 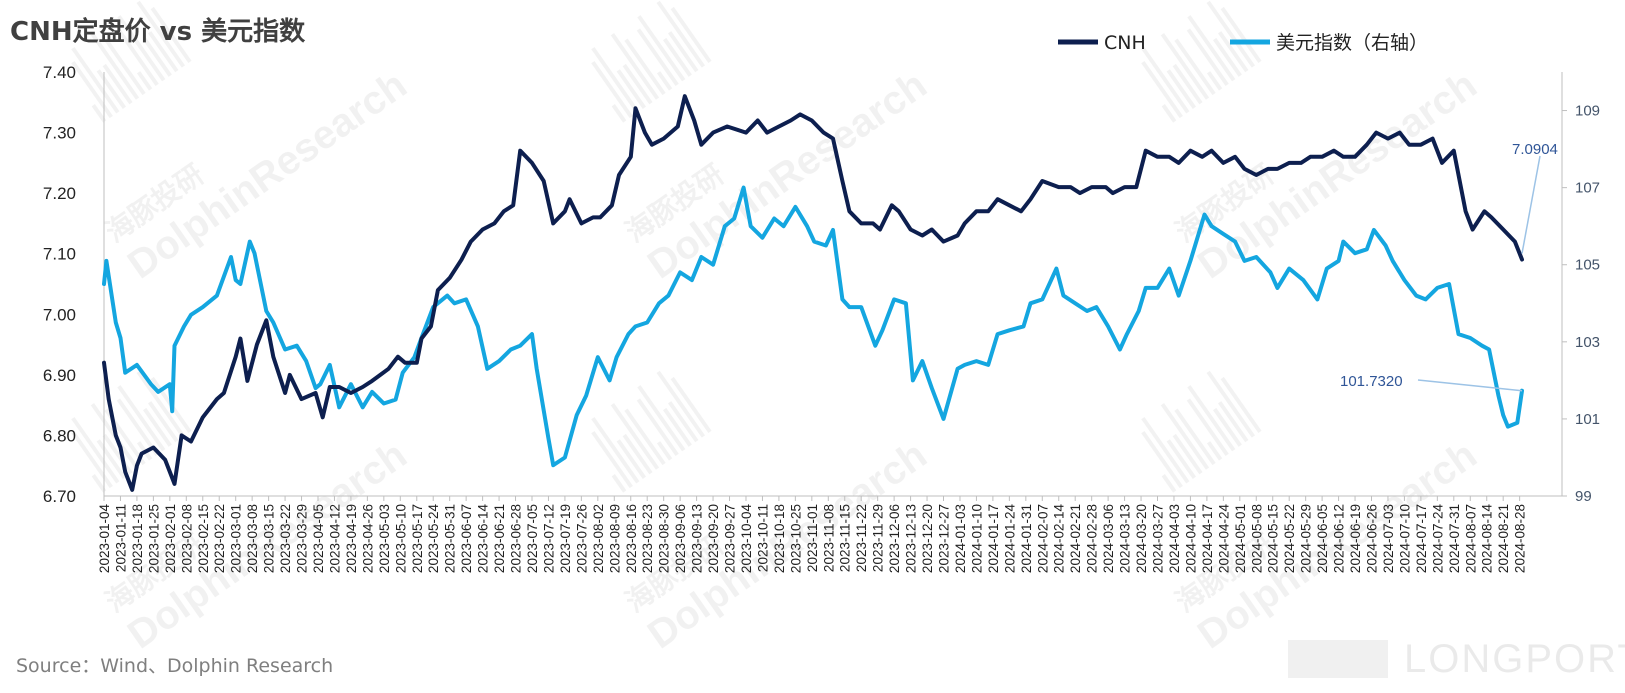 I want to click on x-tick-label: 2023-09-20, so click(x=713, y=538).